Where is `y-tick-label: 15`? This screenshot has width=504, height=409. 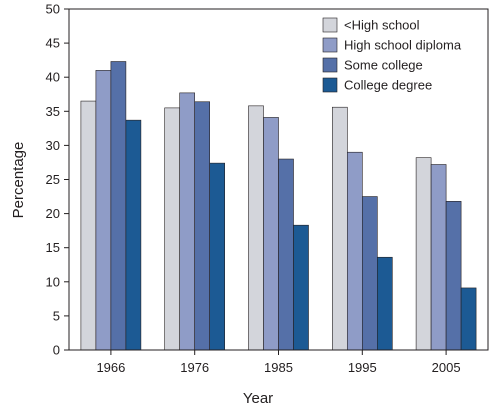
y-tick-label: 15 is located at coordinates (53, 247).